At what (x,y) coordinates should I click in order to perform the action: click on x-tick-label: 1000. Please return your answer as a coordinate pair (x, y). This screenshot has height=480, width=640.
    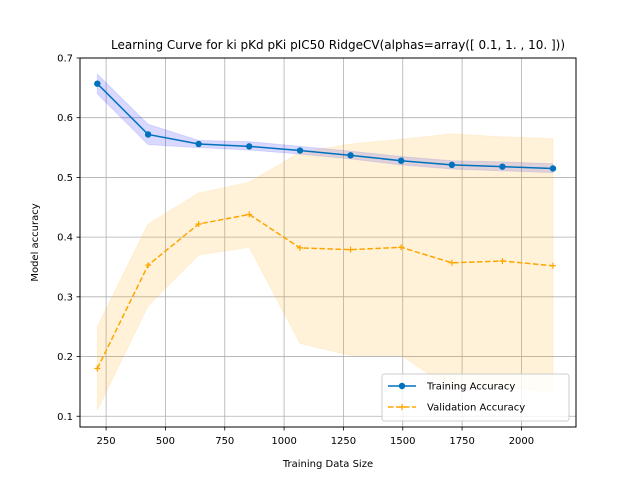
    Looking at the image, I should click on (283, 441).